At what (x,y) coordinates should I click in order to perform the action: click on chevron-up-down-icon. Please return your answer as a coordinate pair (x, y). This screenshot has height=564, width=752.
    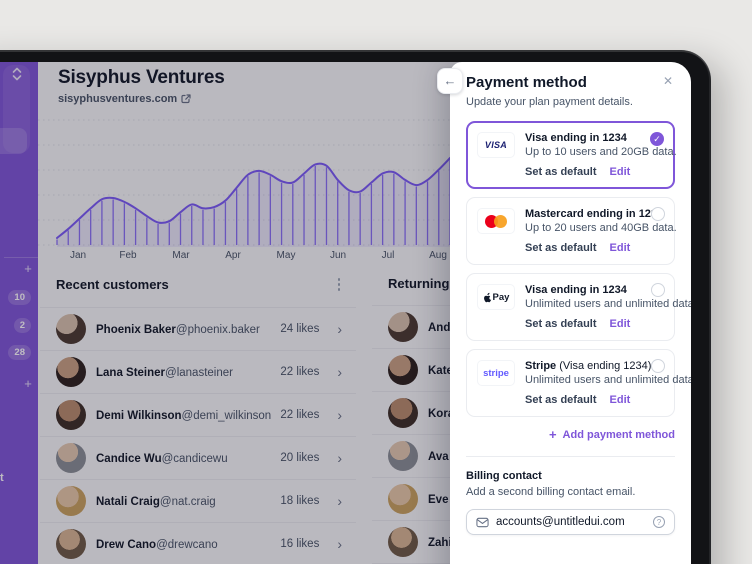
    Looking at the image, I should click on (17, 74).